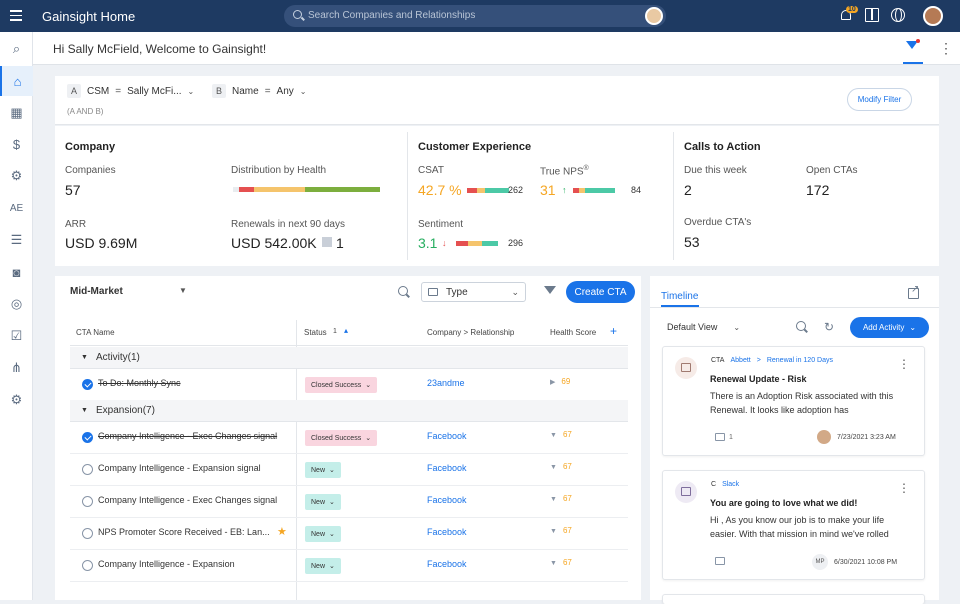  I want to click on cta-name: To Do: Monthly Sync, so click(139, 383).